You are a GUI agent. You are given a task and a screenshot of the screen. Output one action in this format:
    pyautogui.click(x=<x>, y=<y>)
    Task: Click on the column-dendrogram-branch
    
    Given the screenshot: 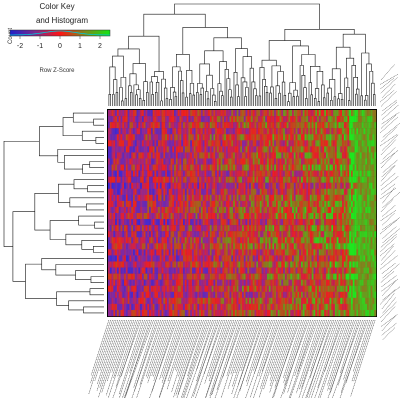 What is the action you would take?
    pyautogui.click(x=241, y=60)
    